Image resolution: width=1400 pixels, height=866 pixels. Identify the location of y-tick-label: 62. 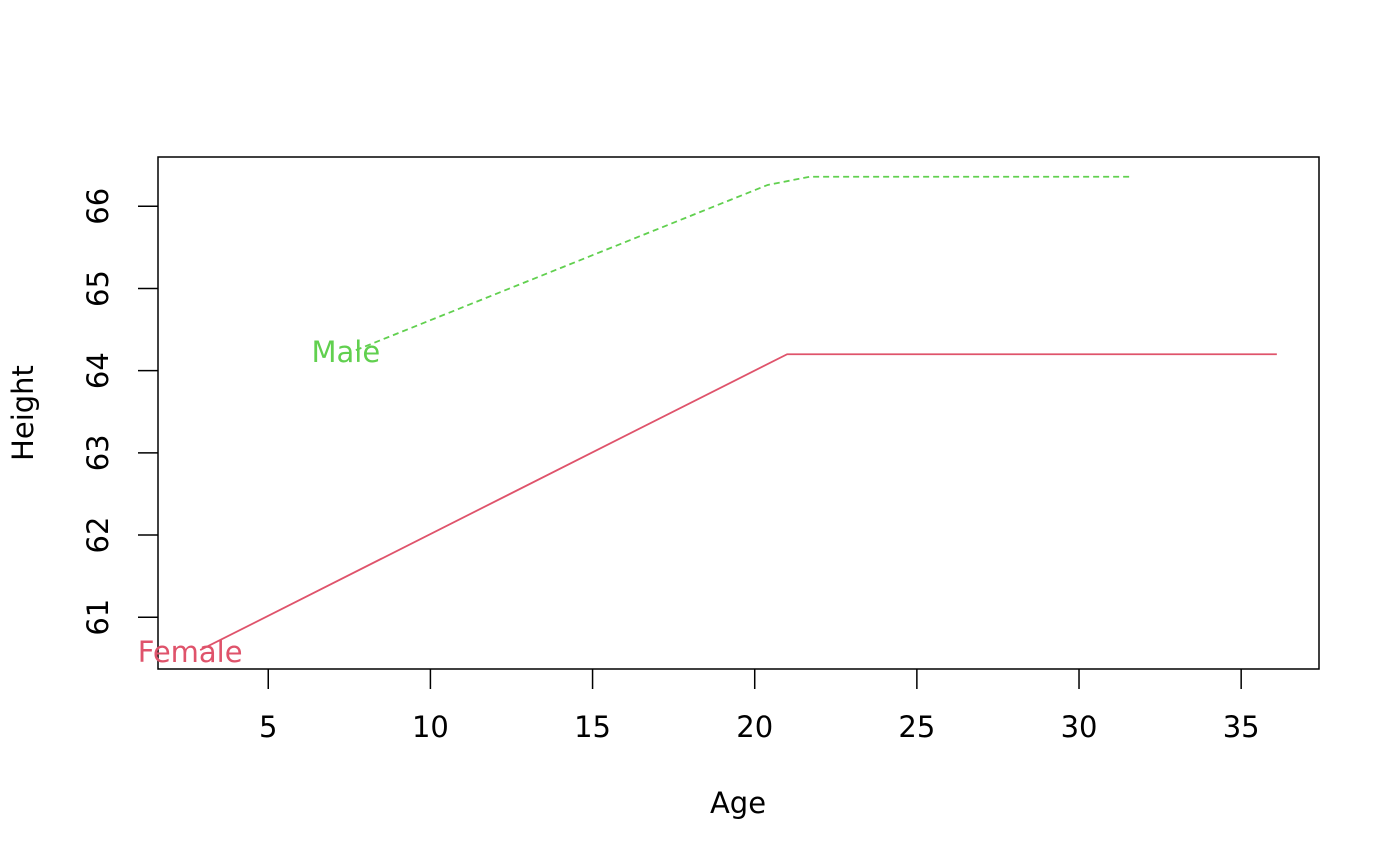
(98, 535).